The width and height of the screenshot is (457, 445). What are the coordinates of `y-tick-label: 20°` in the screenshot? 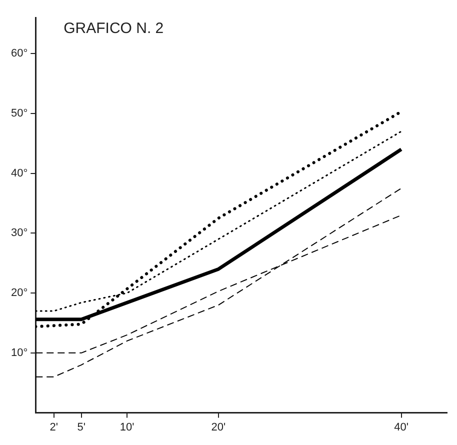 It's located at (19, 293).